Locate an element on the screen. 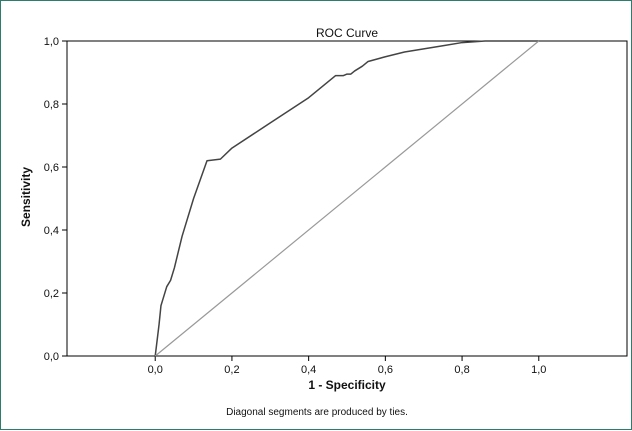  y-axis-label: Sensitivity is located at coordinates (26, 197).